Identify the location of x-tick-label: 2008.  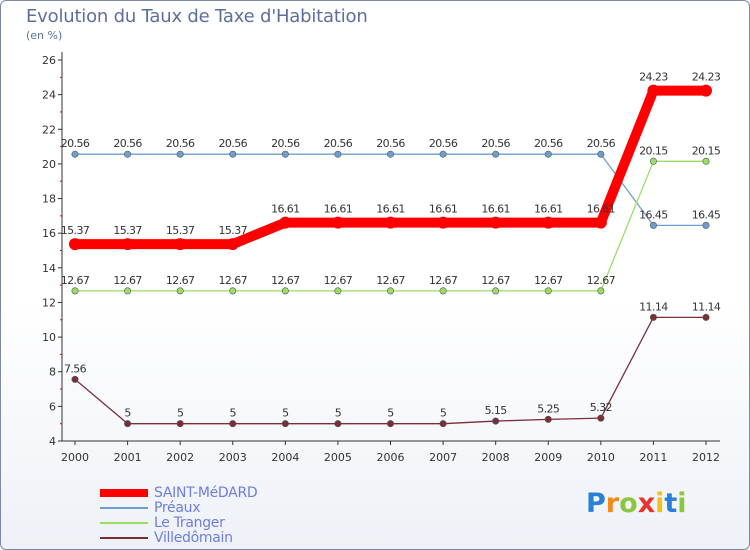
(496, 457).